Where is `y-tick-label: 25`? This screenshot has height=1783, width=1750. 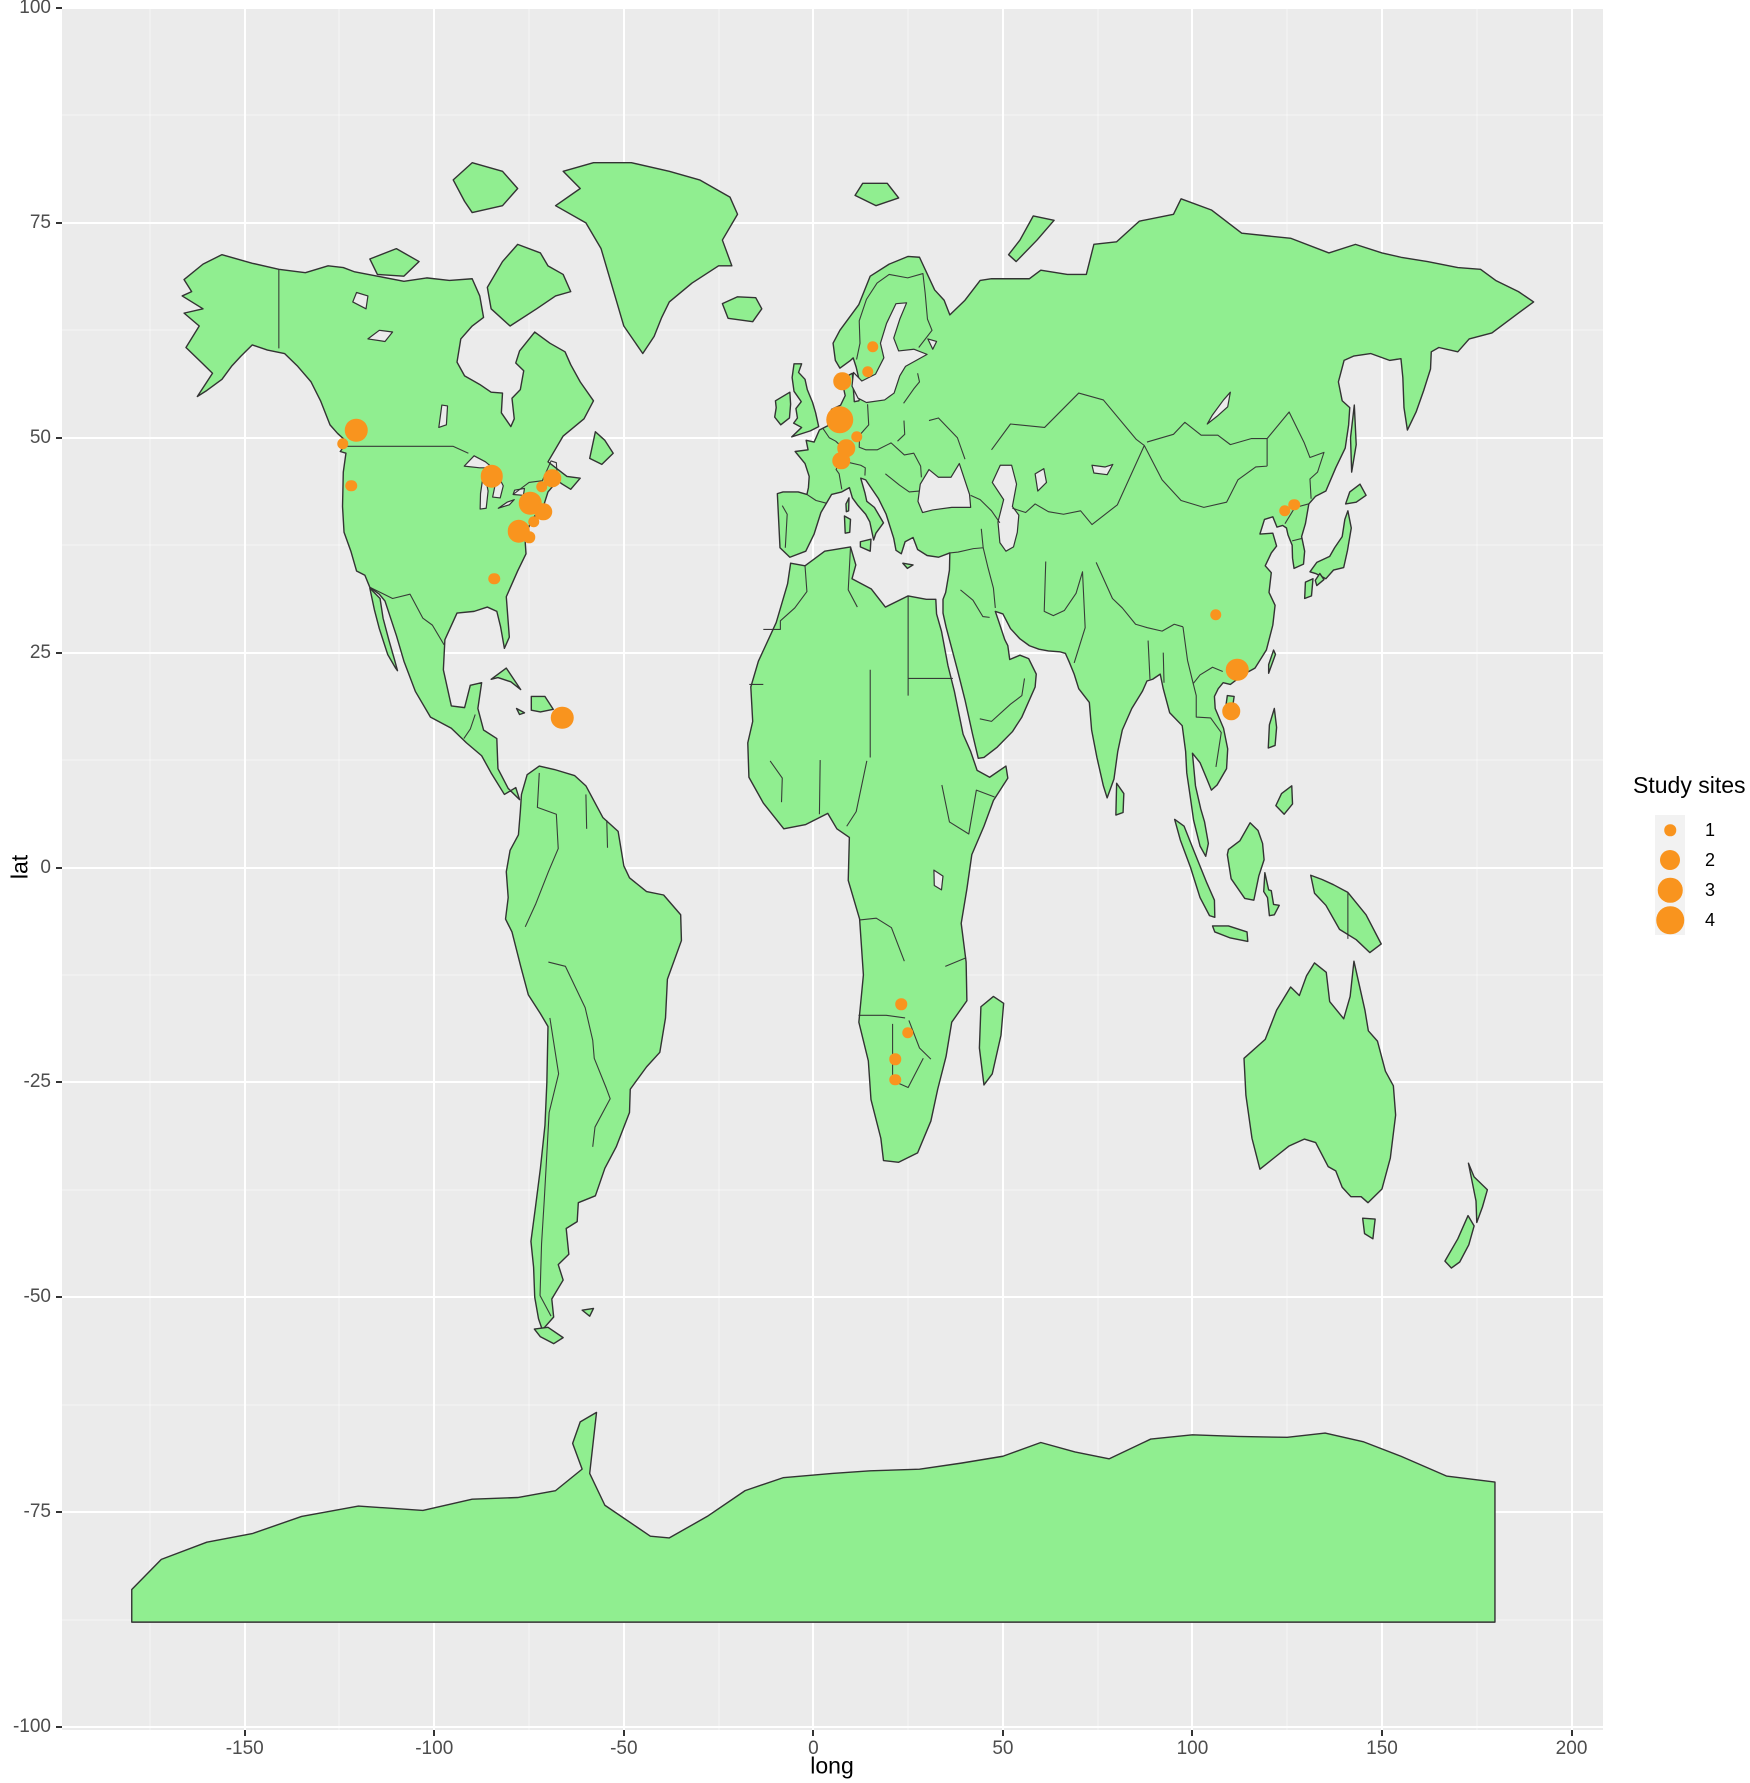
y-tick-label: 25 is located at coordinates (40, 652).